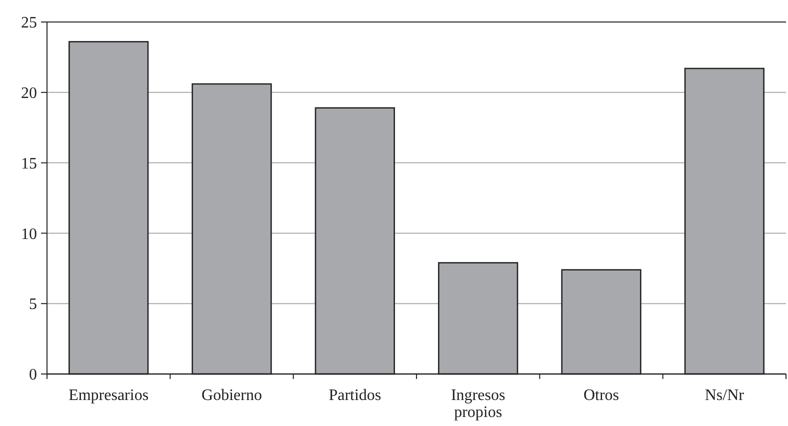 This screenshot has height=426, width=788. Describe the element at coordinates (601, 395) in the screenshot. I see `x-tick-label: Otros` at that location.